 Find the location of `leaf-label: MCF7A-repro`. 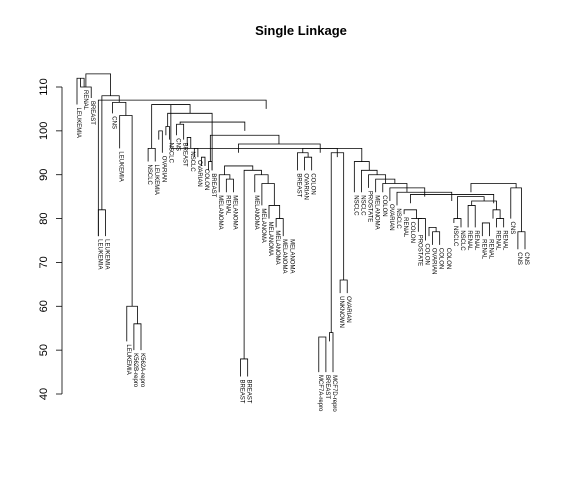

leaf-label: MCF7A-repro is located at coordinates (320, 393).